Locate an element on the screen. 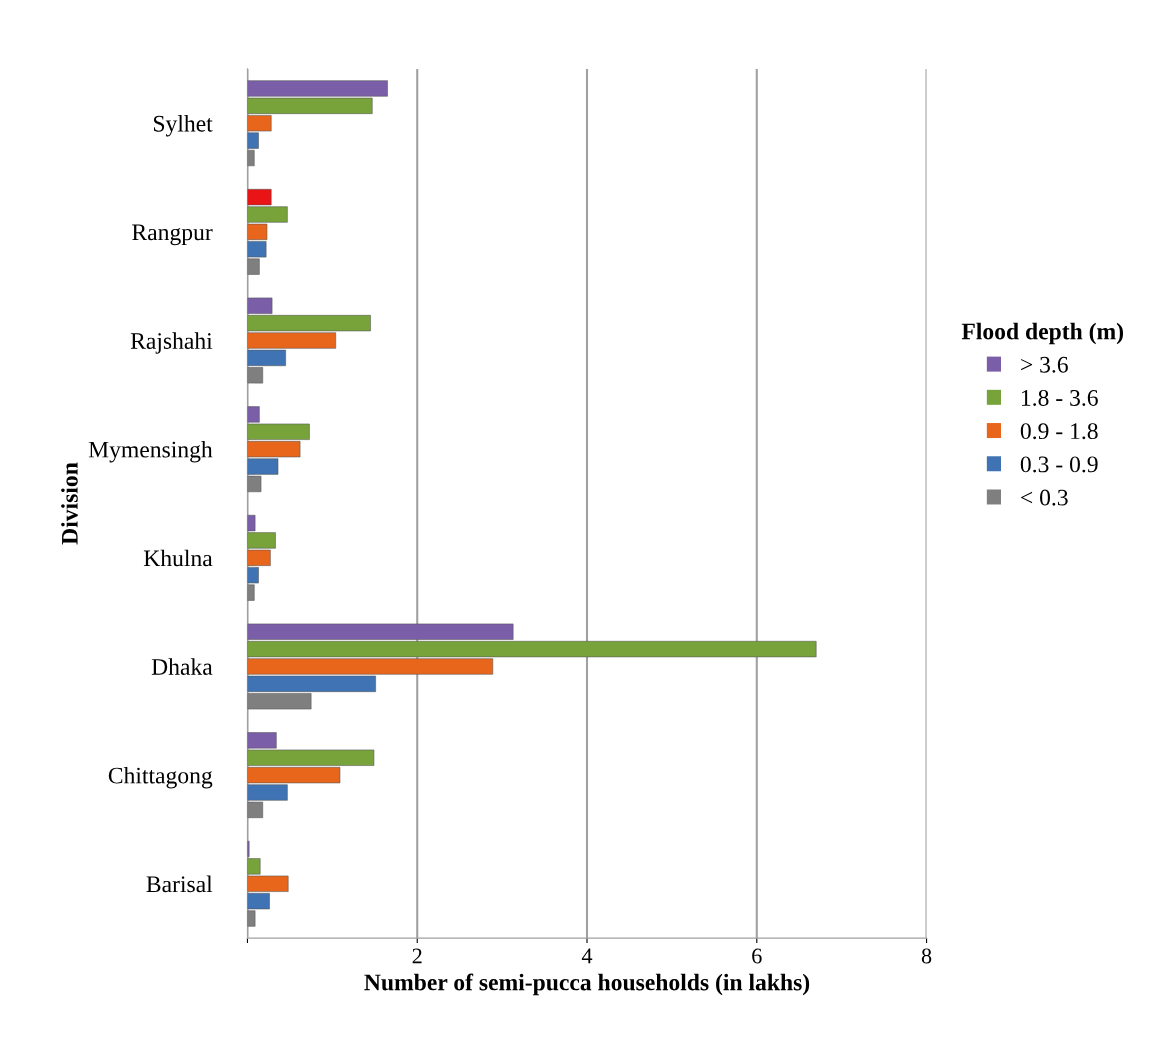 The height and width of the screenshot is (1060, 1151). legend-label: 1.8 - 3.6 is located at coordinates (1059, 397).